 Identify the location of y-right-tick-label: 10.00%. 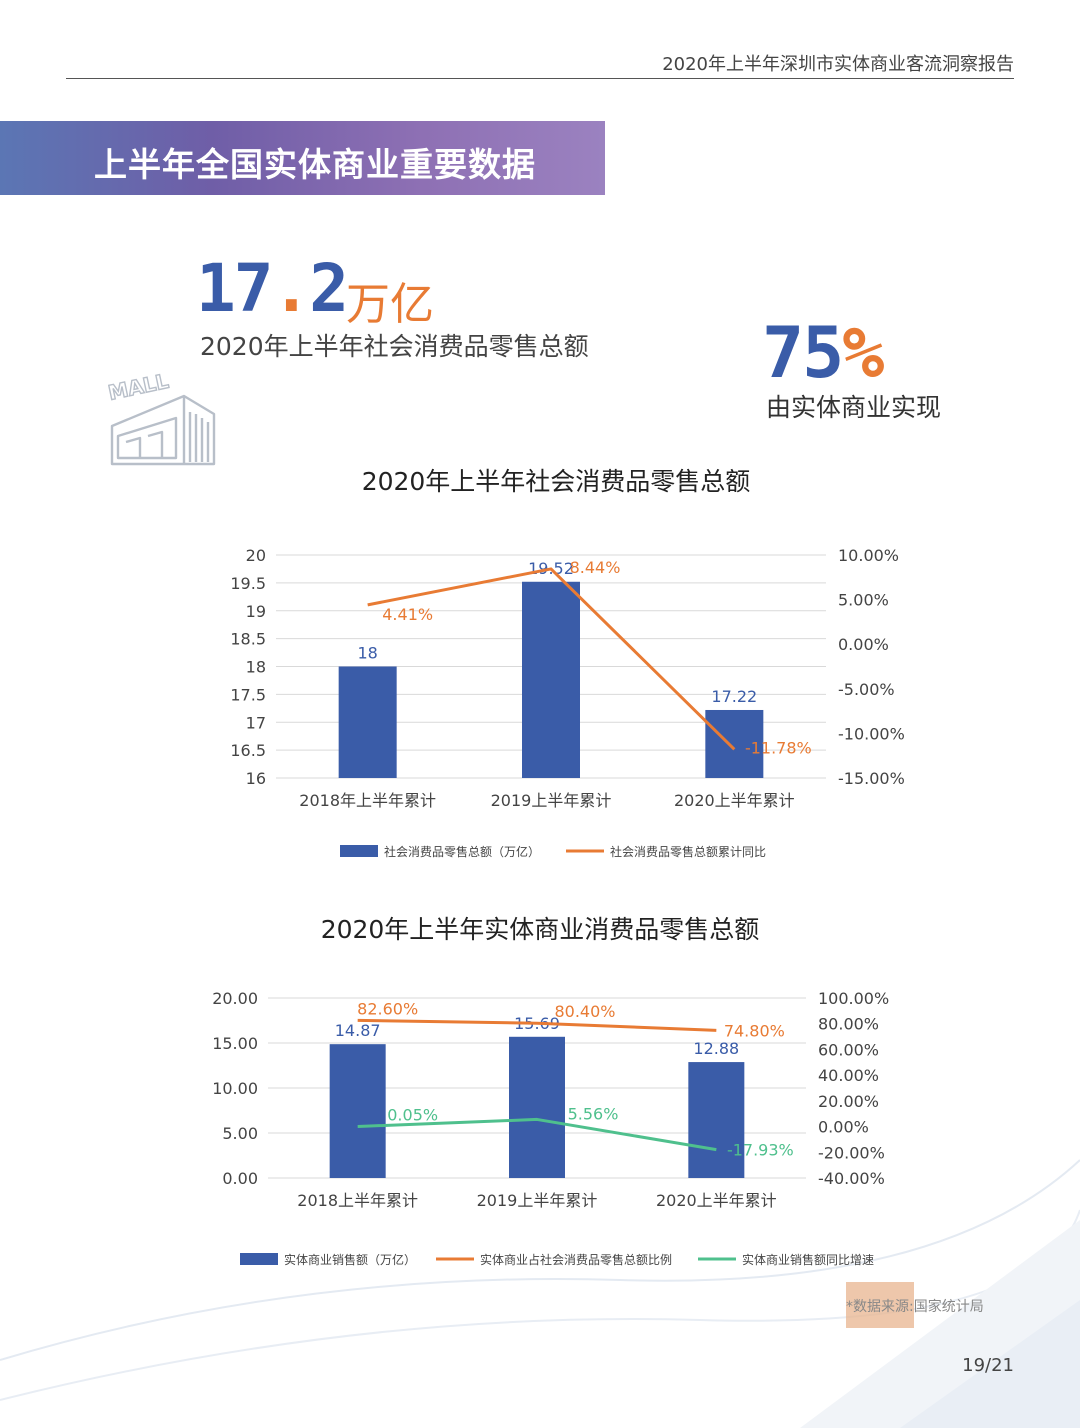
(868, 555).